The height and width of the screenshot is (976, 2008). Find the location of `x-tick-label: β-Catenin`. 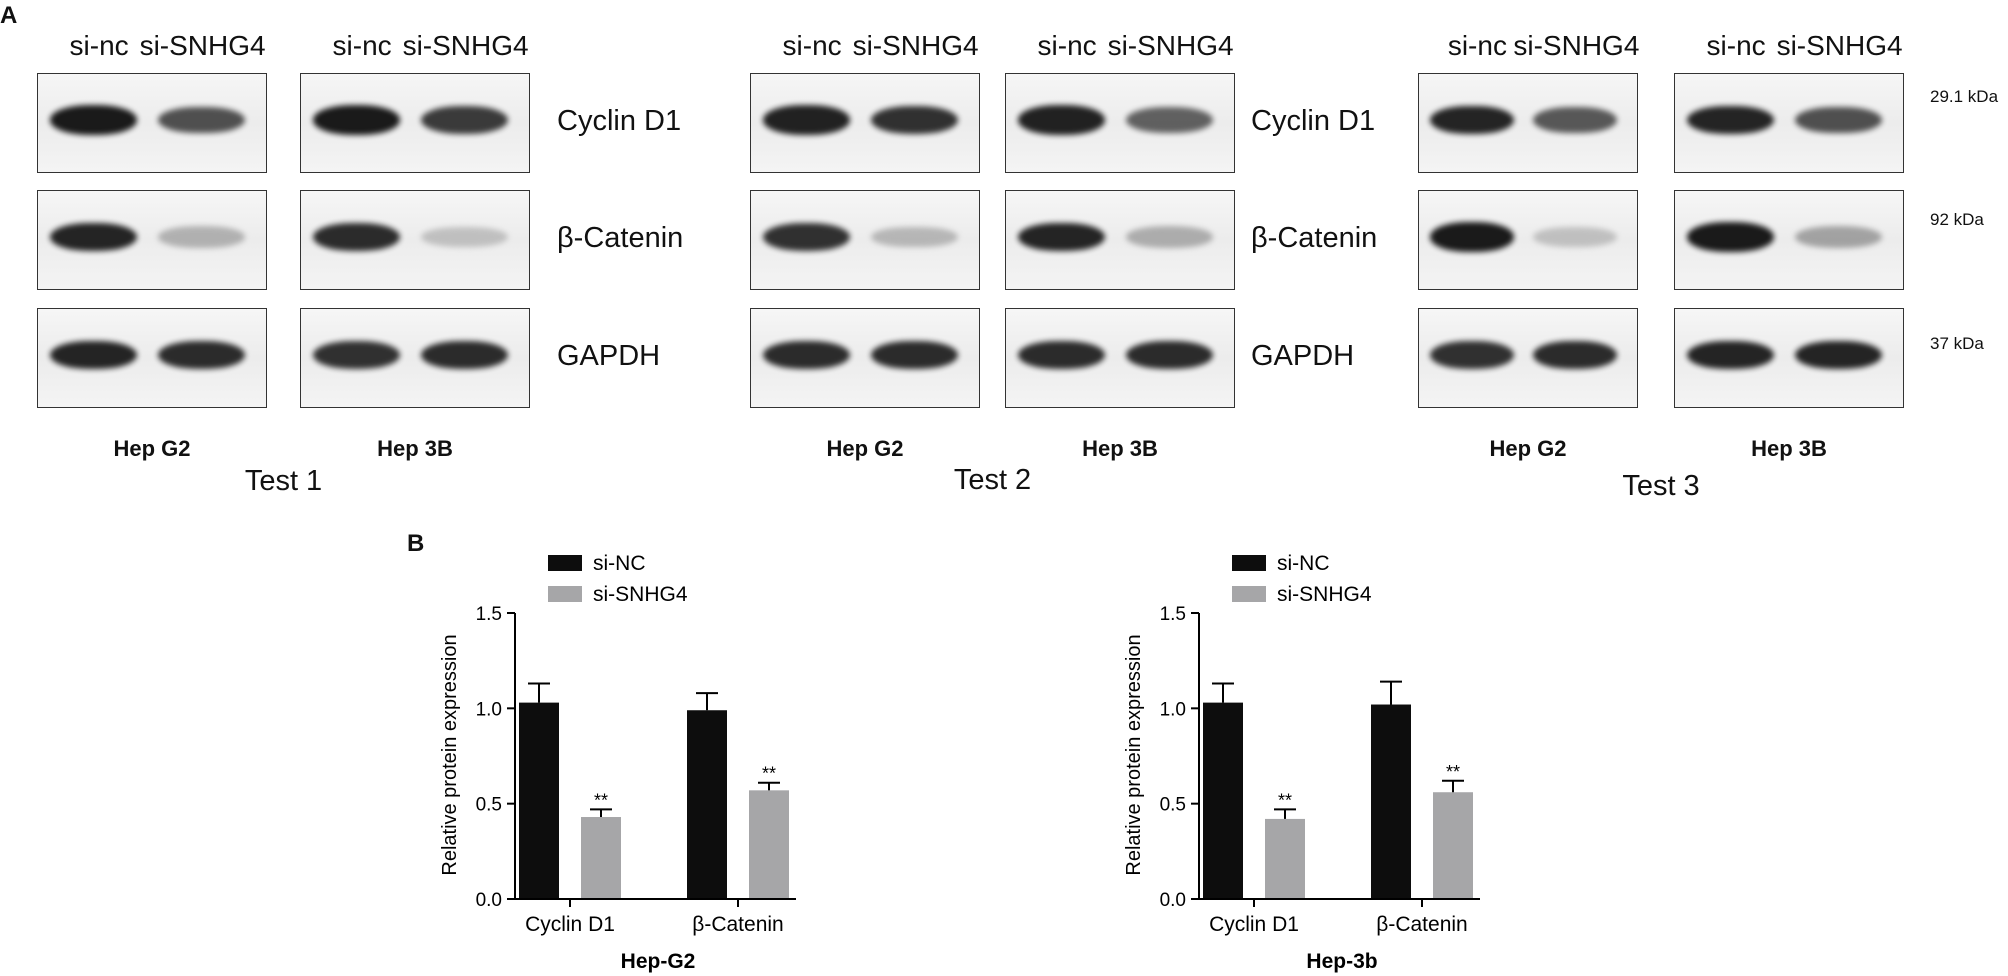

x-tick-label: β-Catenin is located at coordinates (1421, 924).